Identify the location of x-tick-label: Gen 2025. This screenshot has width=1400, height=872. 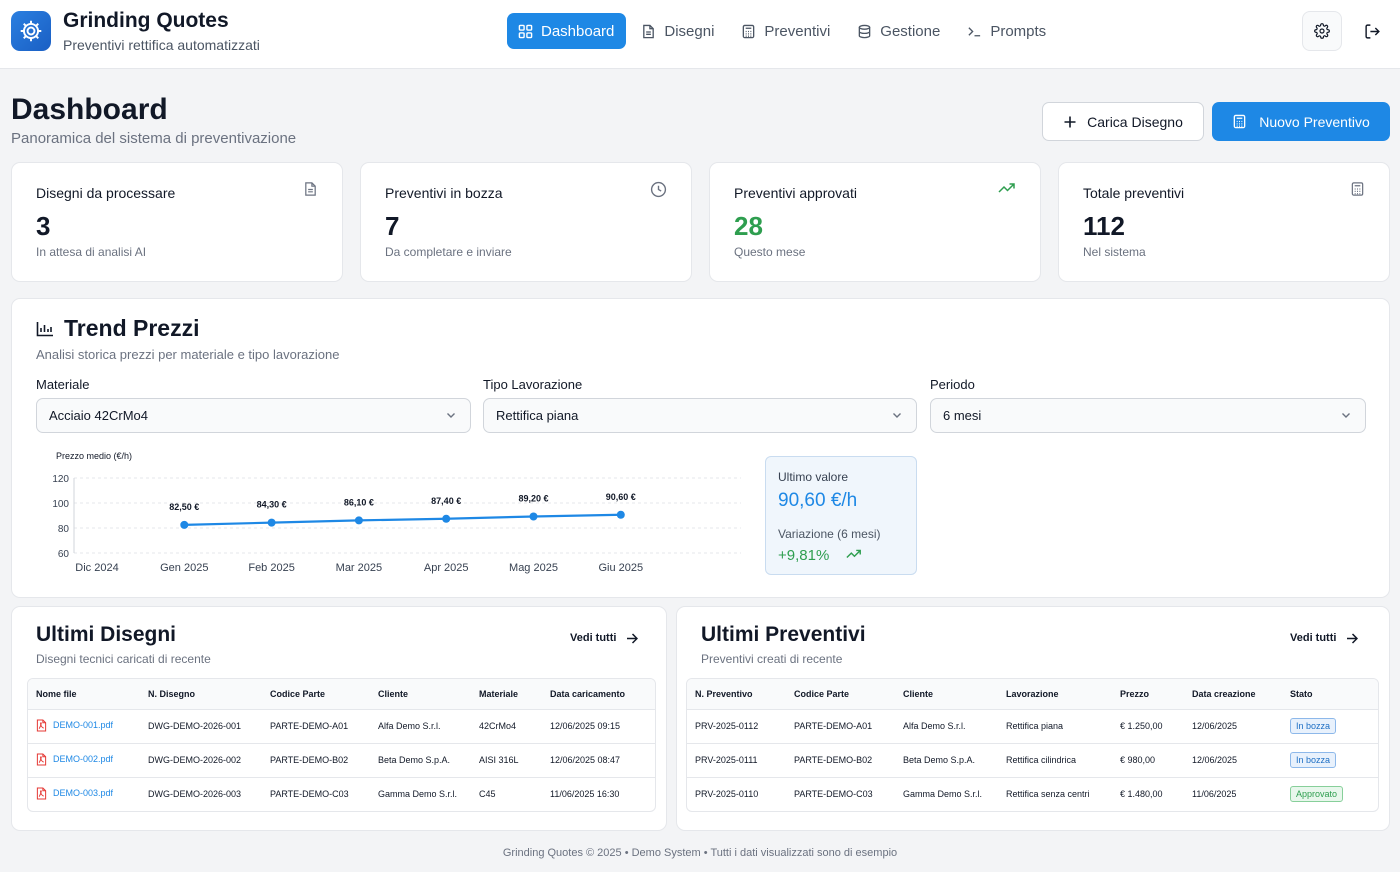
(184, 568).